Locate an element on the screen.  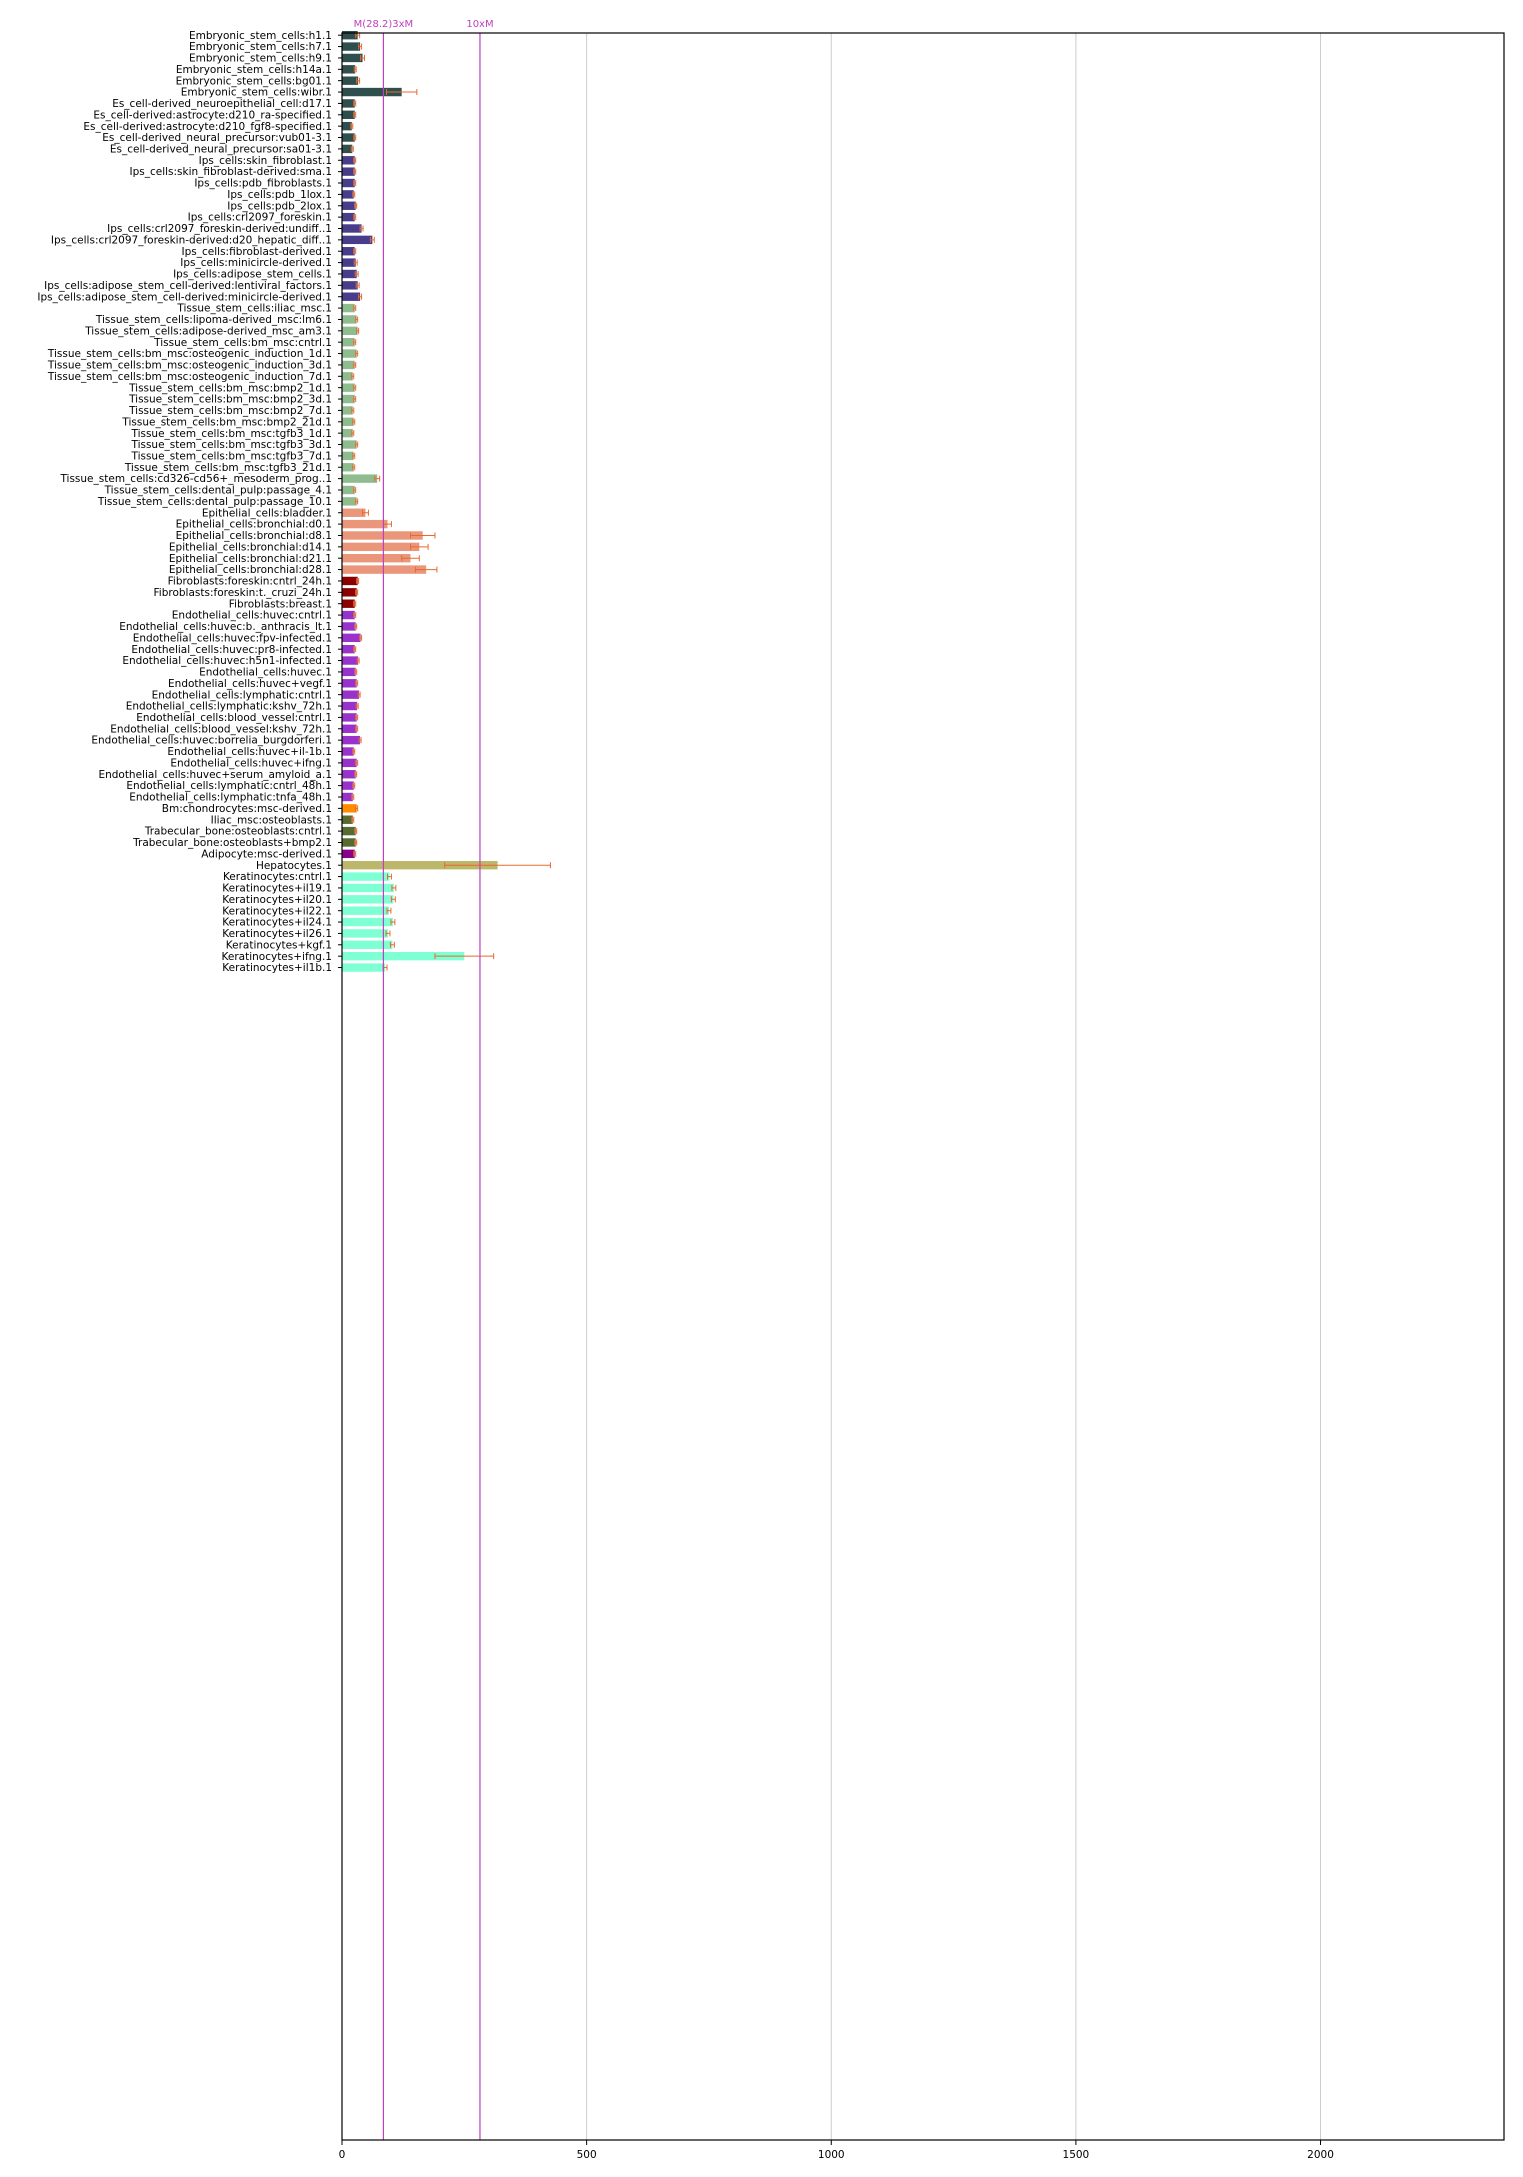
bar-label: Endothelial_cells:huvec:cntrl.1 is located at coordinates (252, 616).